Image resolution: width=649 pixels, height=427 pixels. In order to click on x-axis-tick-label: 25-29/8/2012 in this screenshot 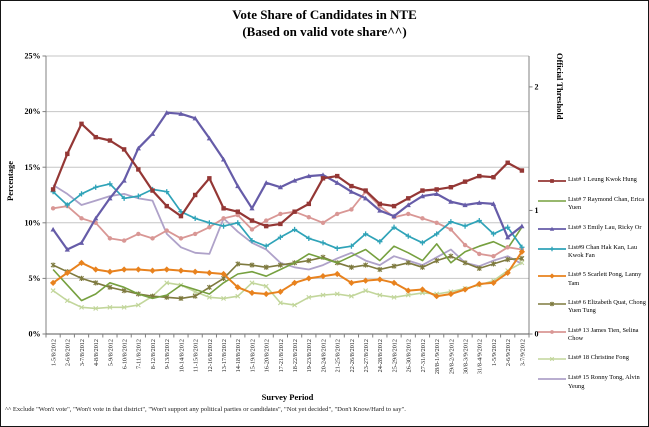, I will do `click(394, 355)`.